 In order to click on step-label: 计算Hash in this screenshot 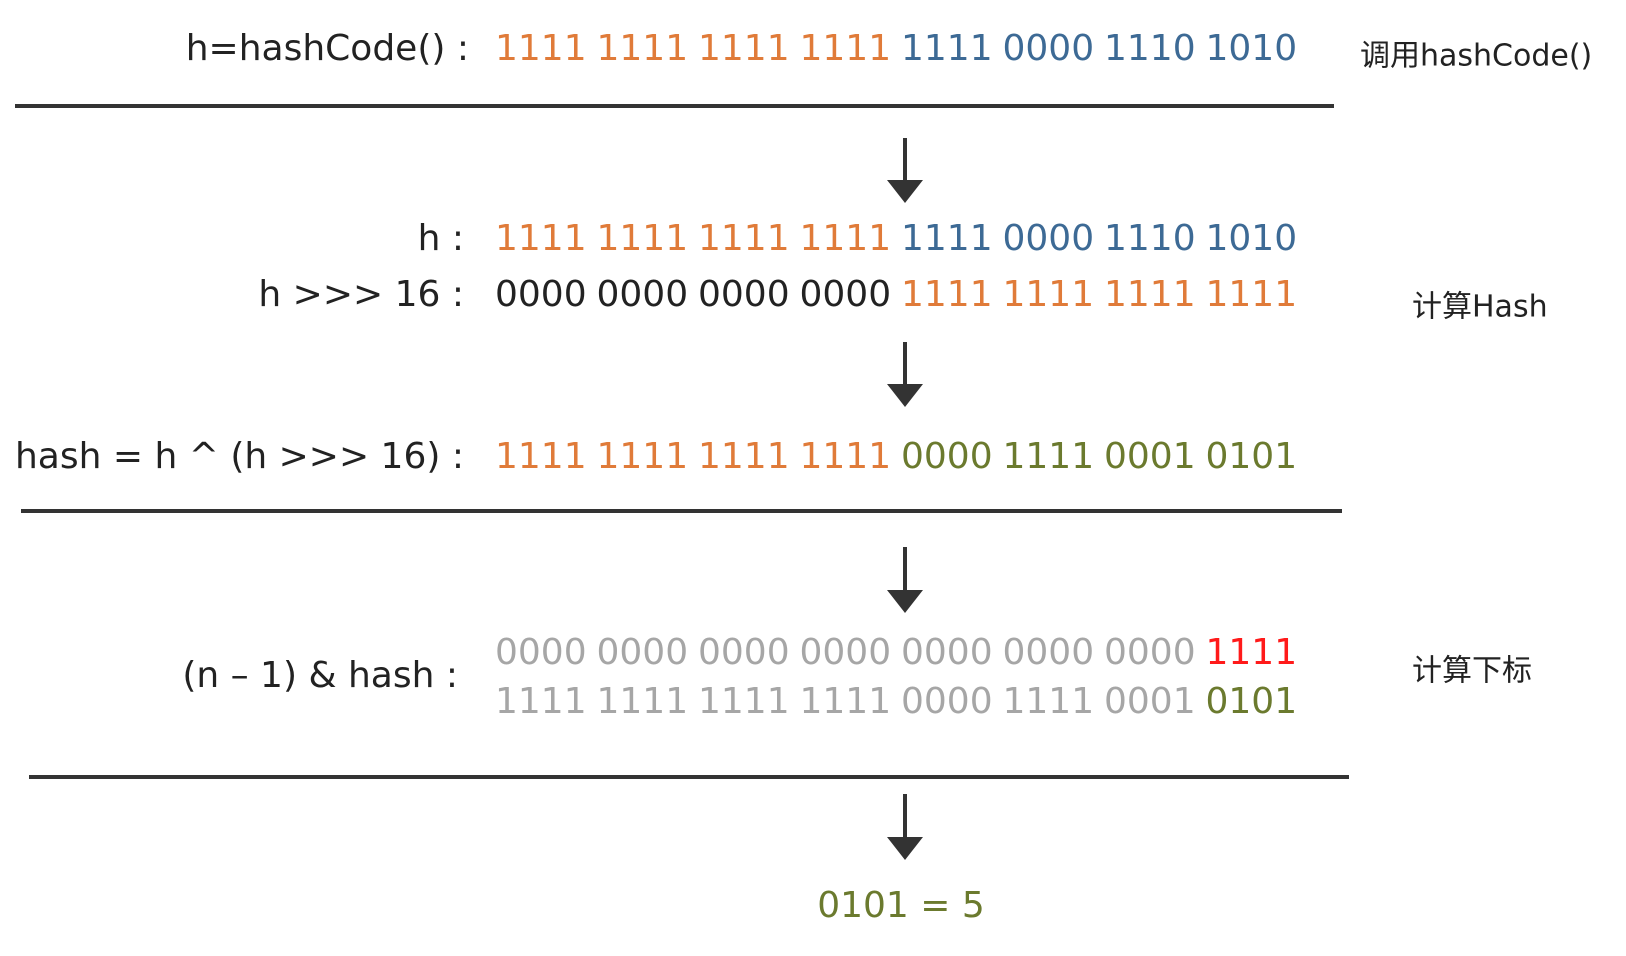, I will do `click(1480, 307)`.